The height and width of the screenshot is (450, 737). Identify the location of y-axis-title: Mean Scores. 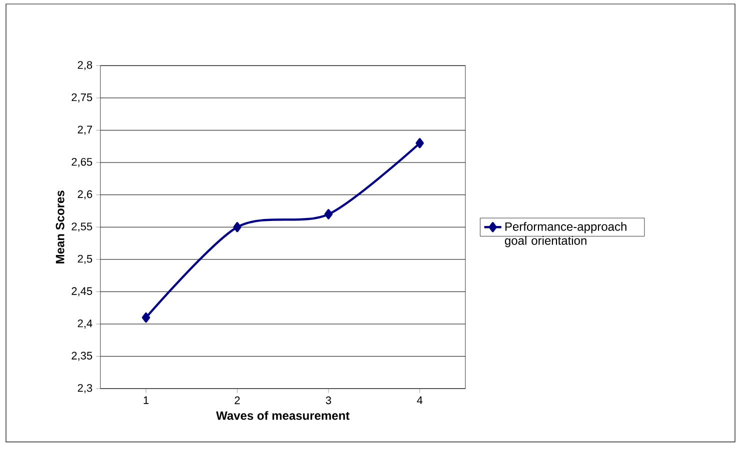
(60, 227).